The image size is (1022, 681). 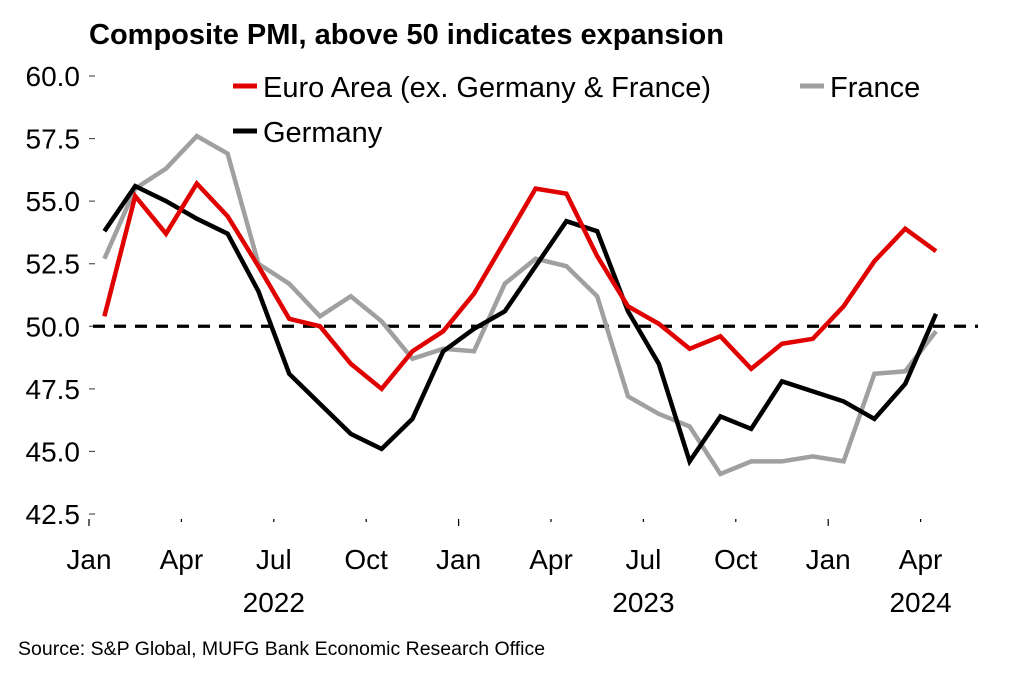 I want to click on y-tick-label: 57.5, so click(x=53, y=139).